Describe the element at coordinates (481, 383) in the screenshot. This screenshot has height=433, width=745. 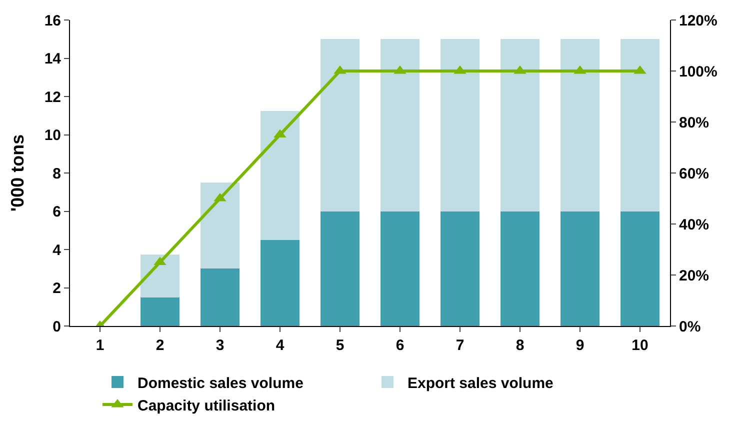
I see `legend-label: Export sales volume` at that location.